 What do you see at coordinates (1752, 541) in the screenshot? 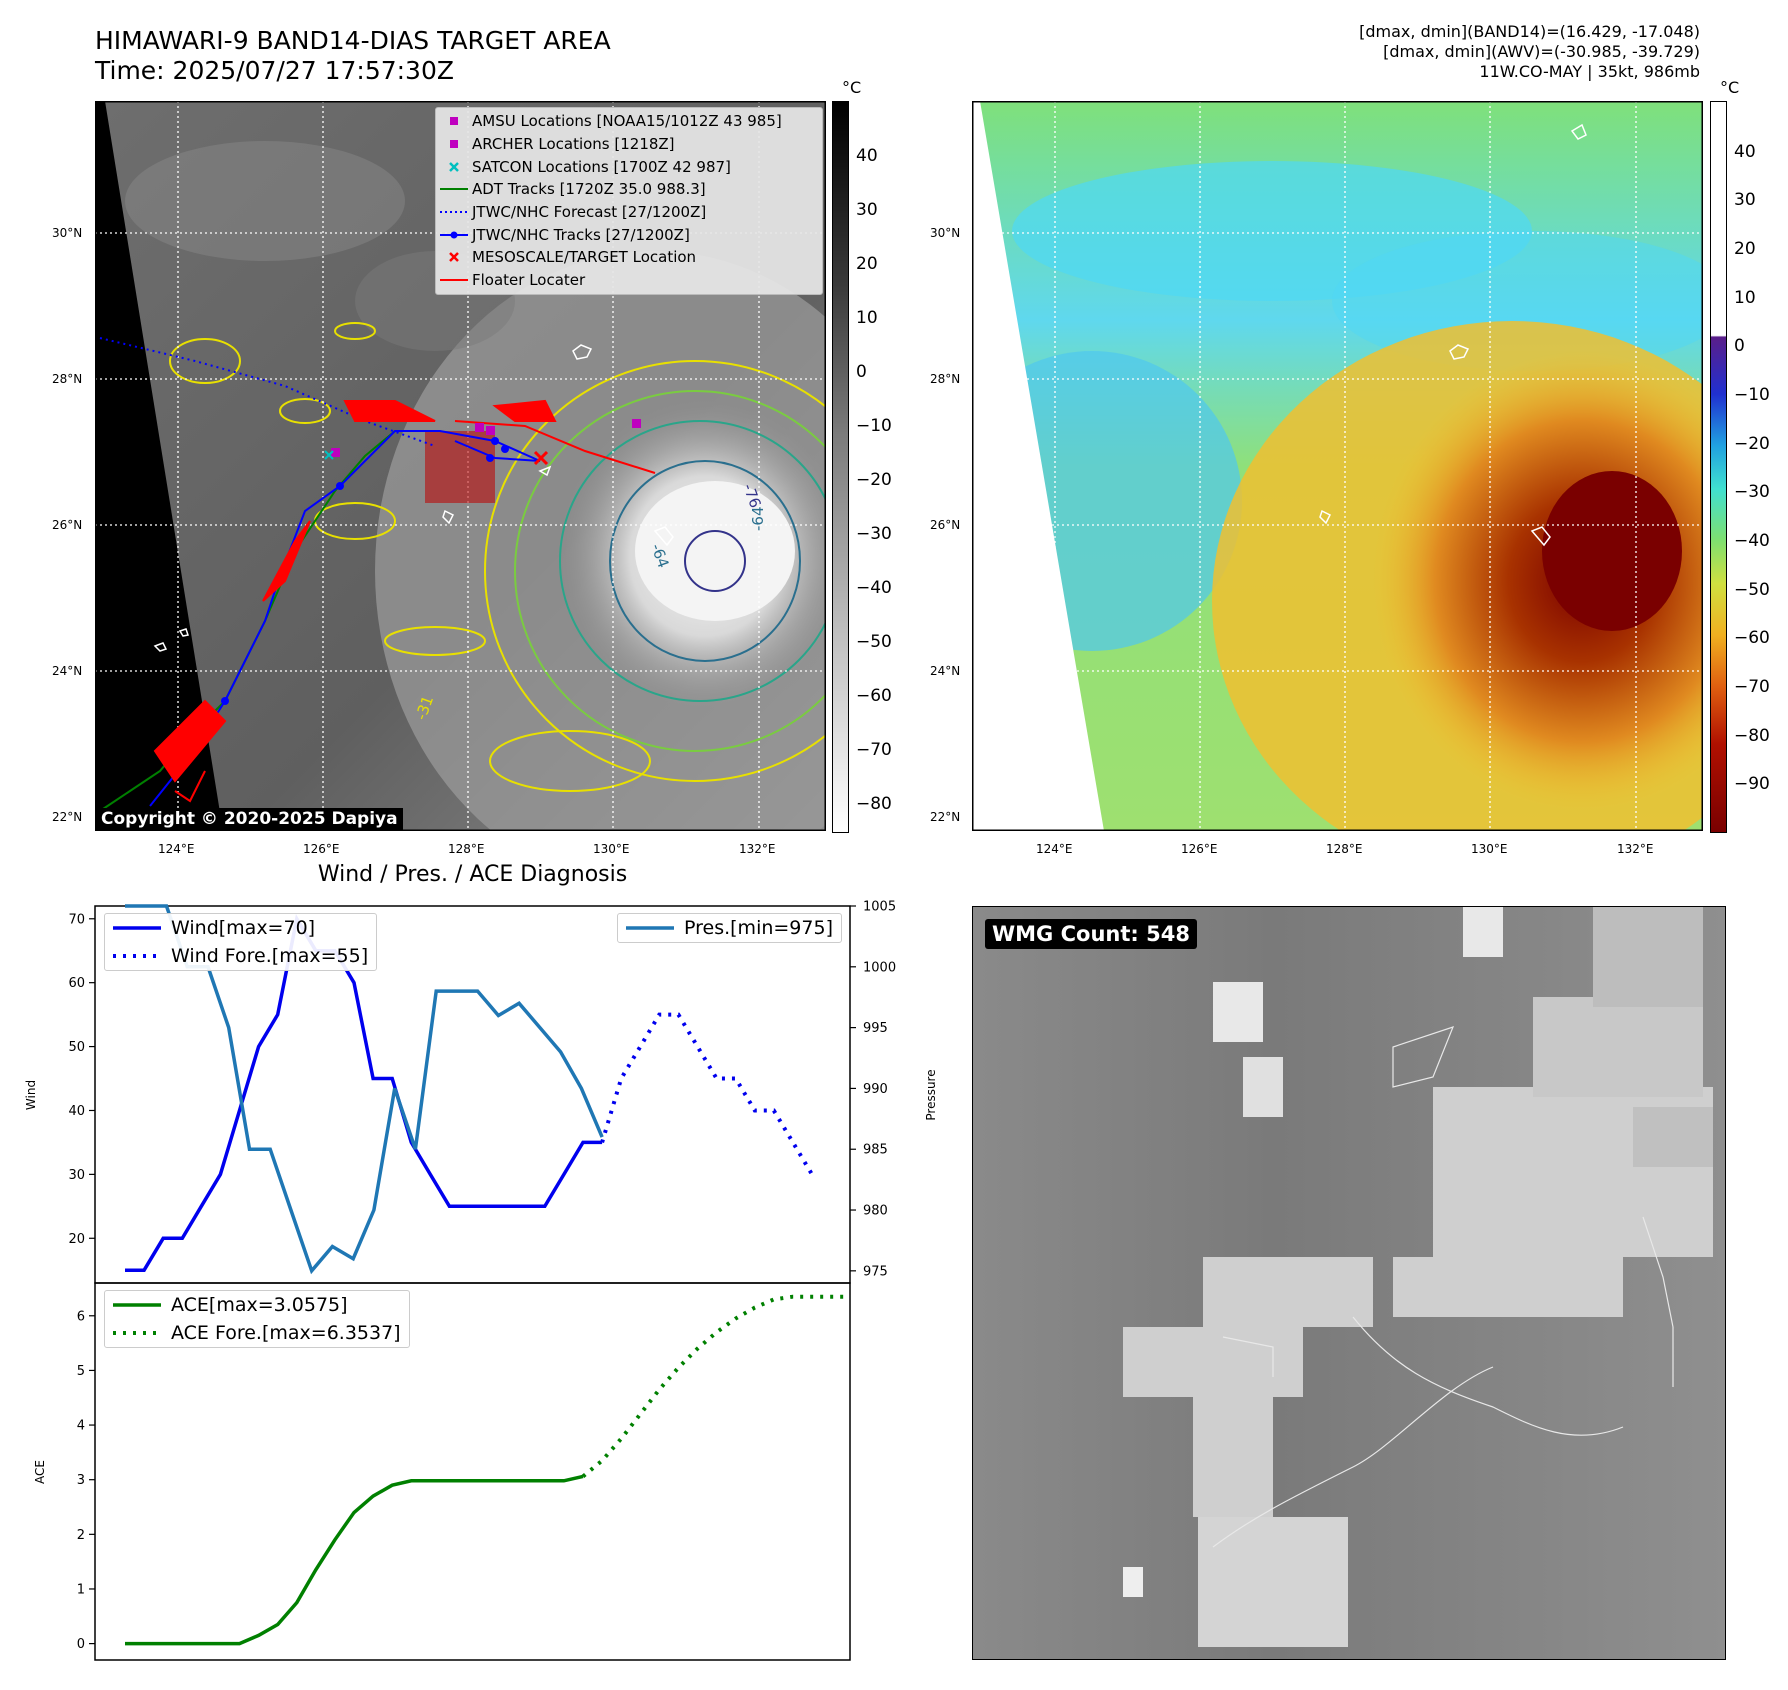
I see `cb2-tick-m40: −40` at bounding box center [1752, 541].